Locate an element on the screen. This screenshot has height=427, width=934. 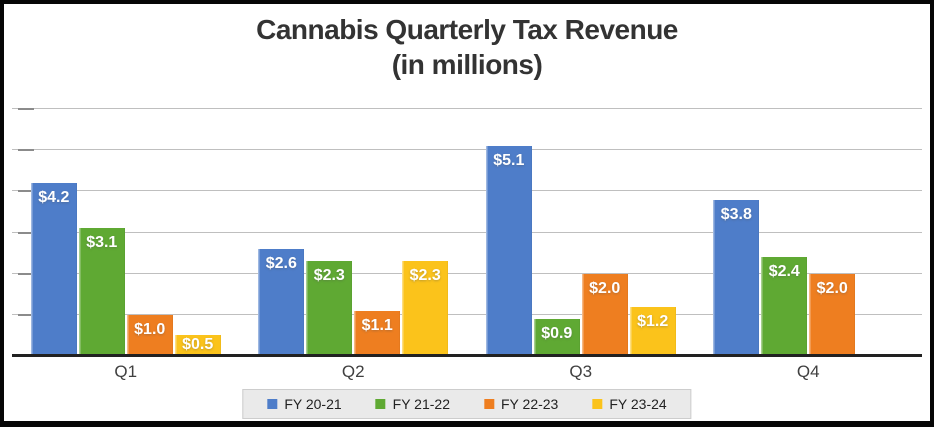
bar: $0.9 is located at coordinates (556, 337).